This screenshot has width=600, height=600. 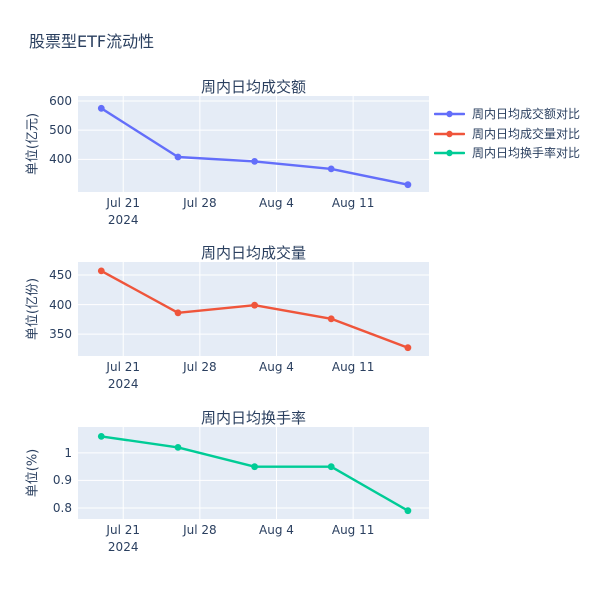 What do you see at coordinates (526, 114) in the screenshot?
I see `legend-item-label: 周内日均成交额对比` at bounding box center [526, 114].